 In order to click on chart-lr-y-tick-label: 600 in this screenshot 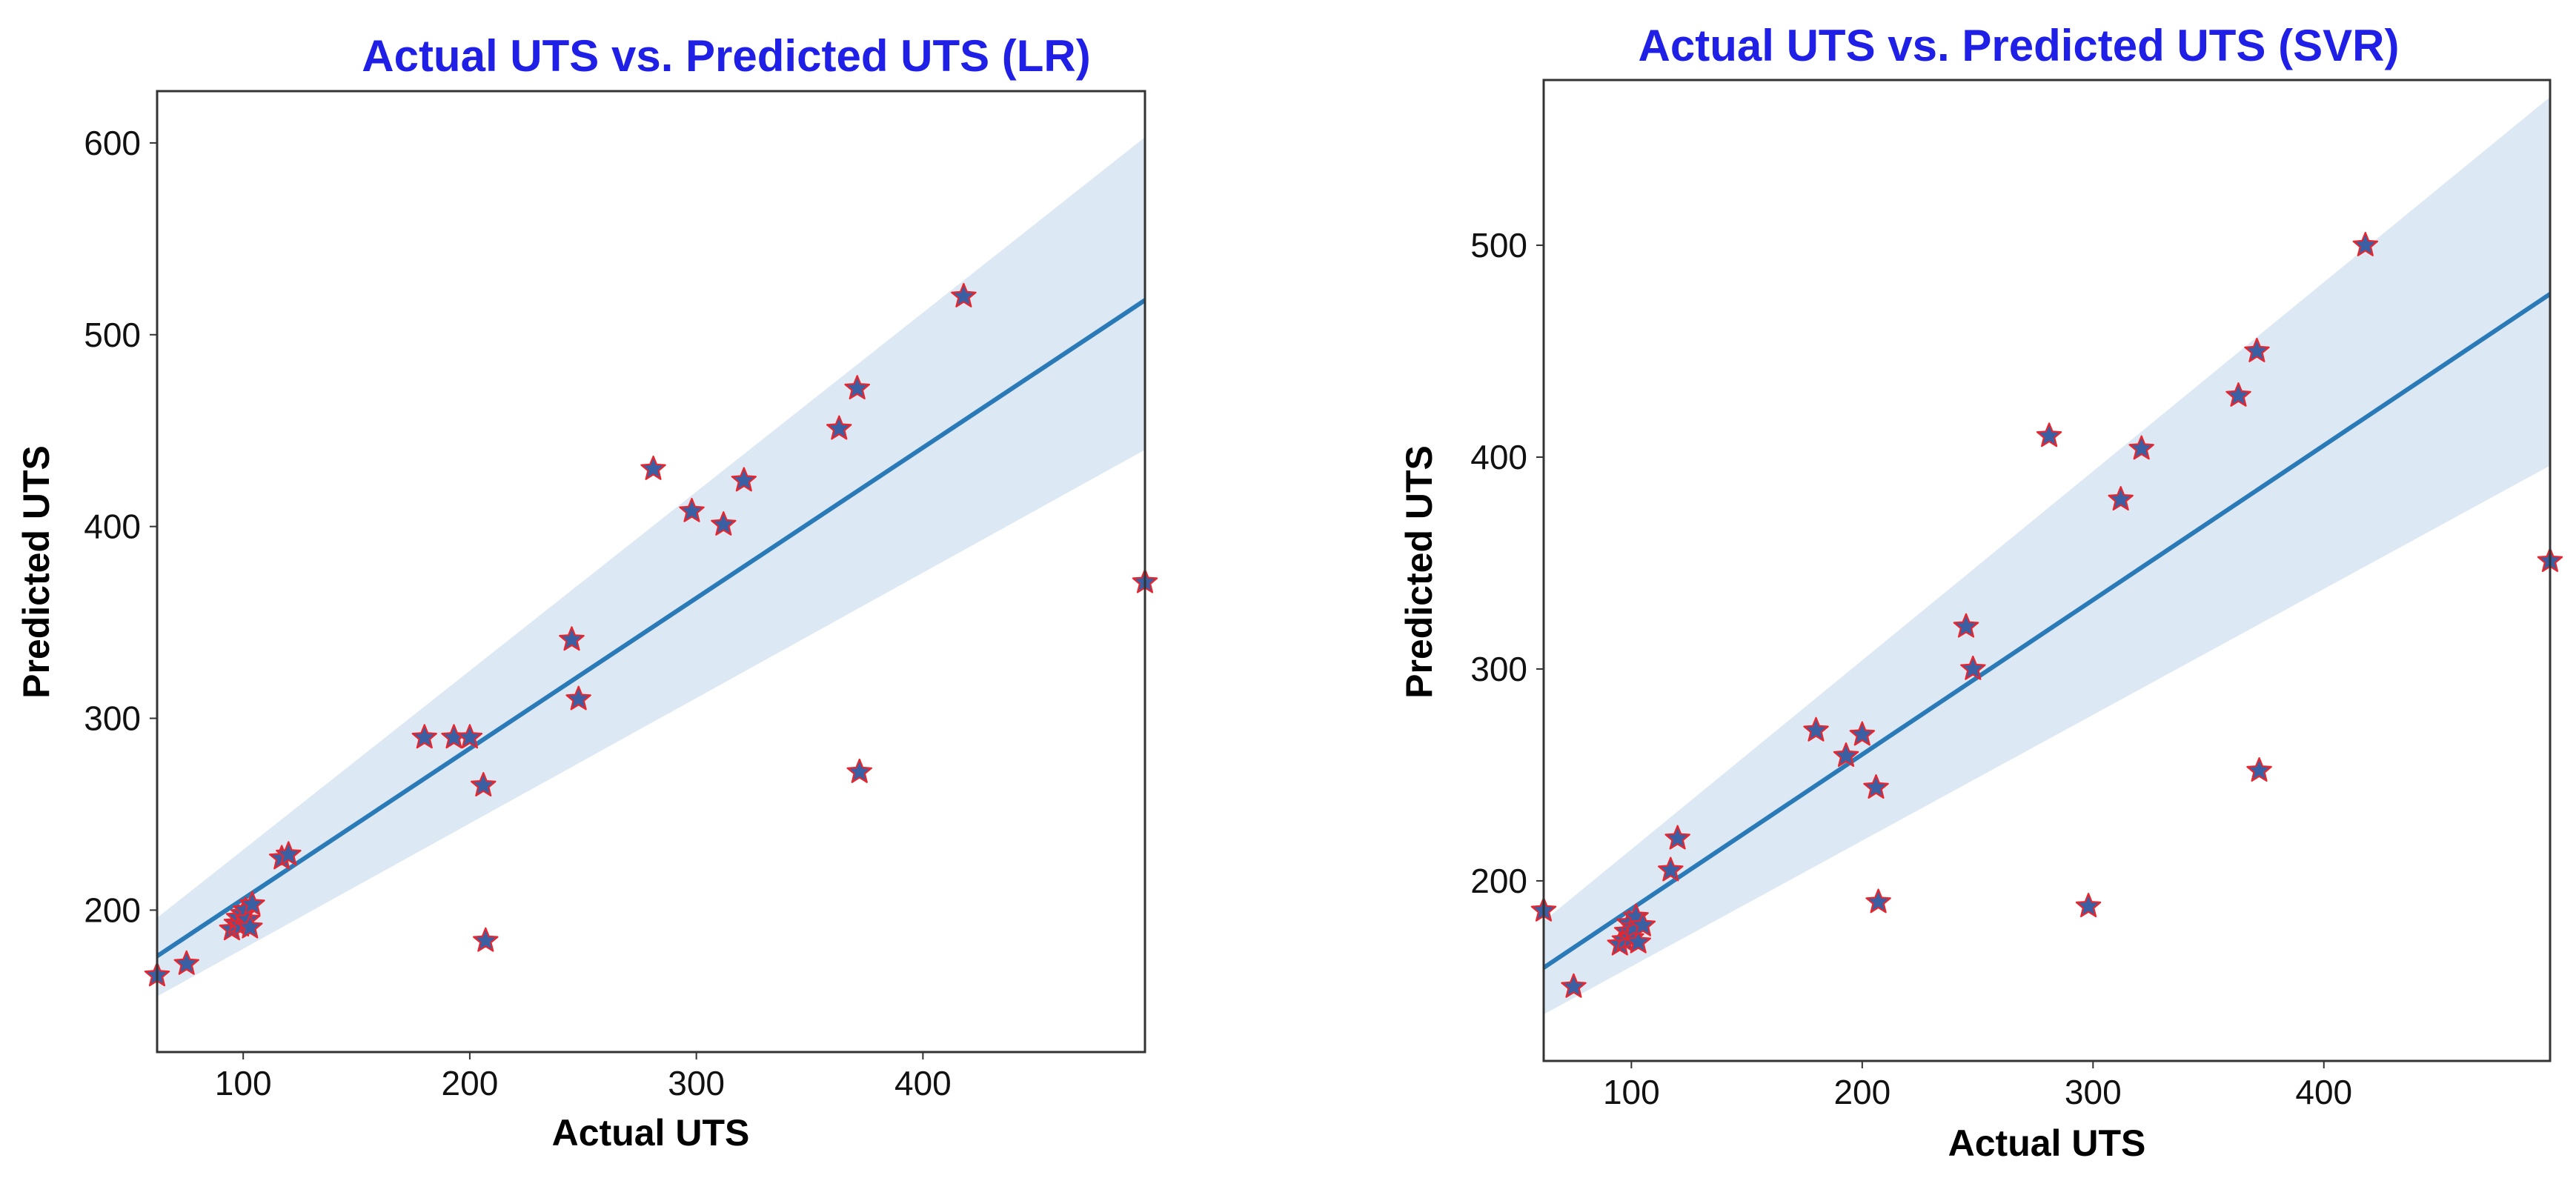, I will do `click(113, 143)`.